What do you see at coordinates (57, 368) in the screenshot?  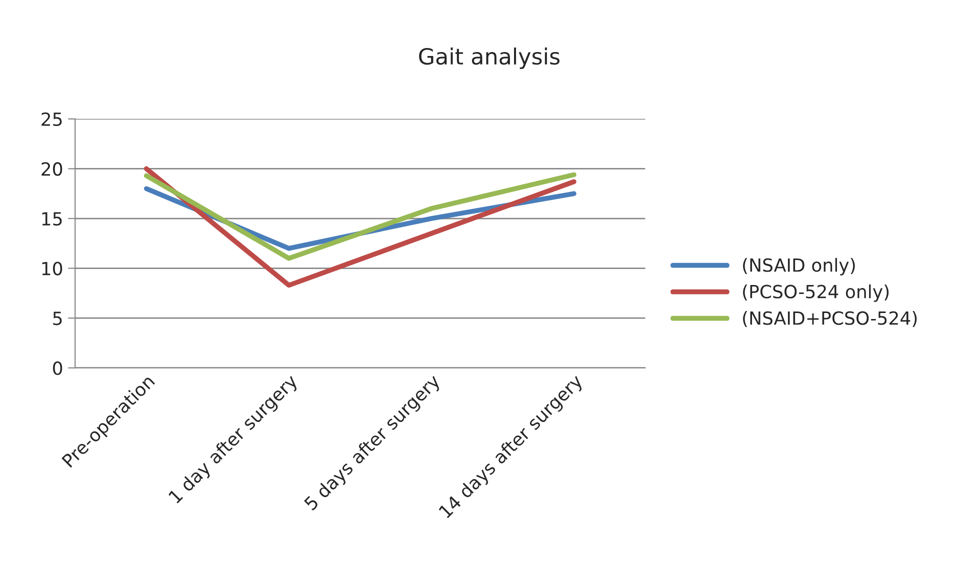 I see `y-tick-label: 0` at bounding box center [57, 368].